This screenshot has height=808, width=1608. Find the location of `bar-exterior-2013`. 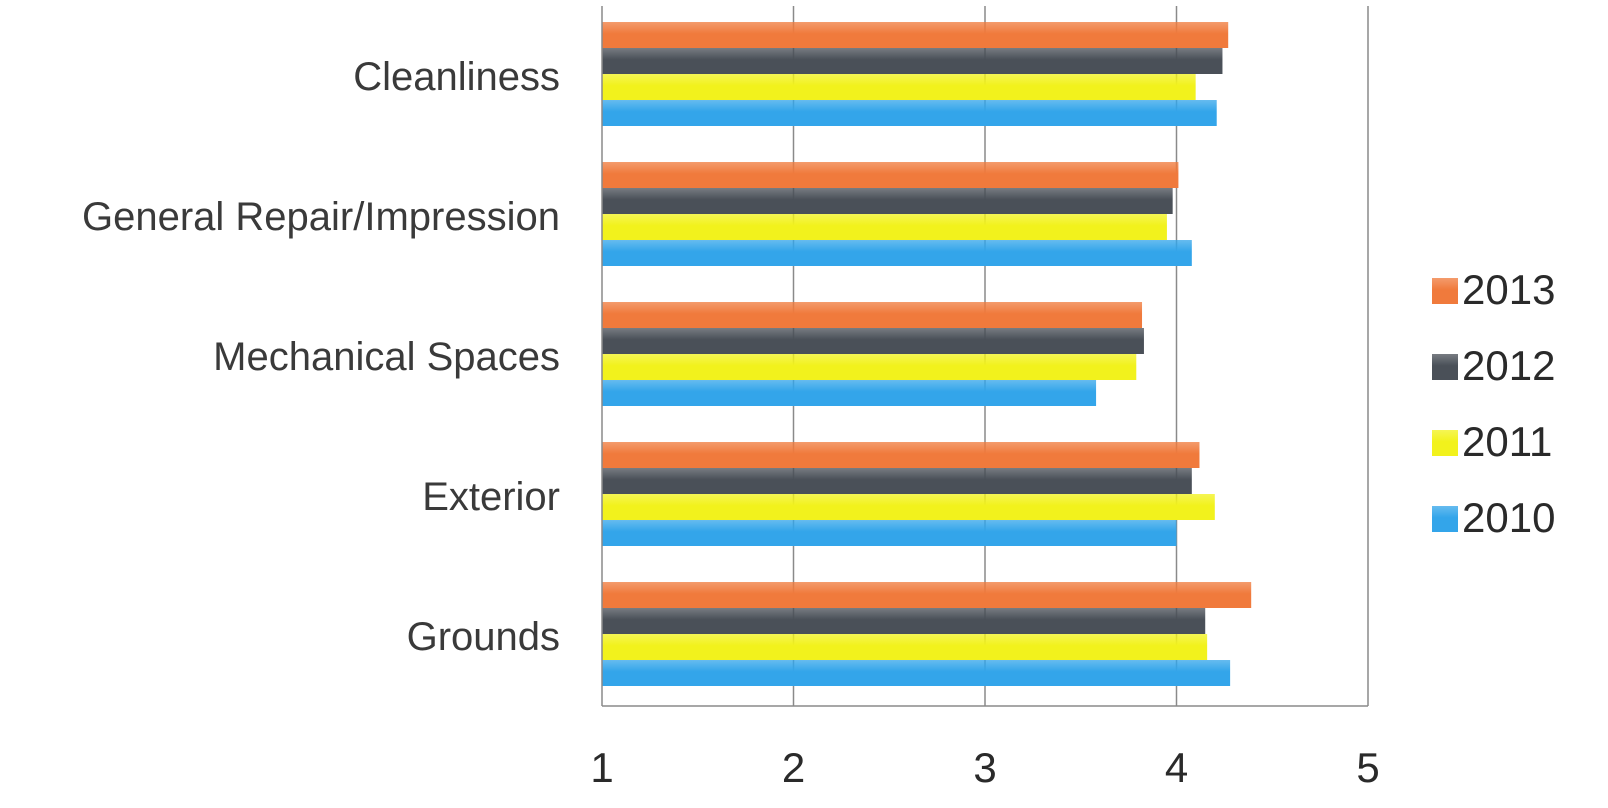

bar-exterior-2013 is located at coordinates (901, 455).